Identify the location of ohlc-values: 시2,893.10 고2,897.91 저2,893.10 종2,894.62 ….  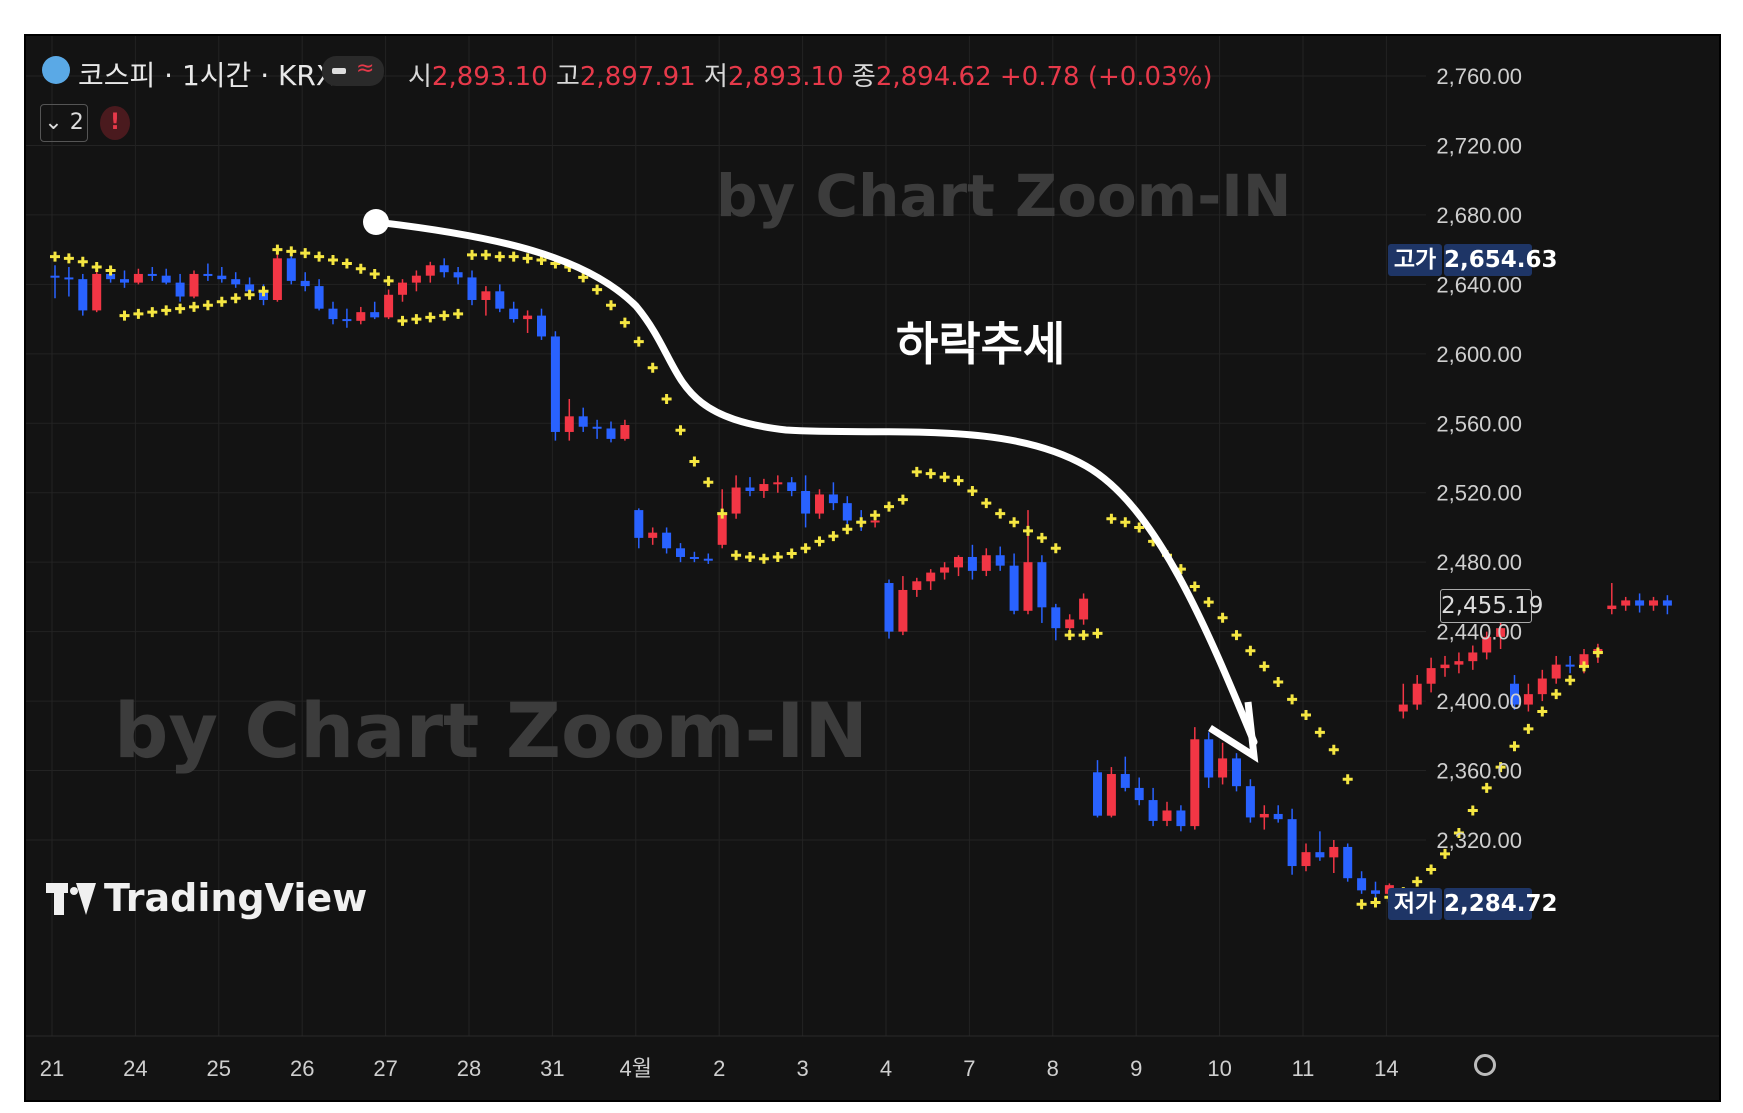
(810, 74).